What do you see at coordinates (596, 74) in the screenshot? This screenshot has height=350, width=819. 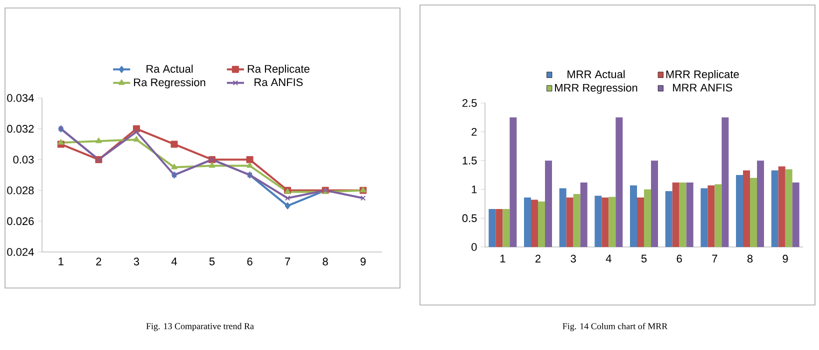 I see `legend-label: MRR Actual` at bounding box center [596, 74].